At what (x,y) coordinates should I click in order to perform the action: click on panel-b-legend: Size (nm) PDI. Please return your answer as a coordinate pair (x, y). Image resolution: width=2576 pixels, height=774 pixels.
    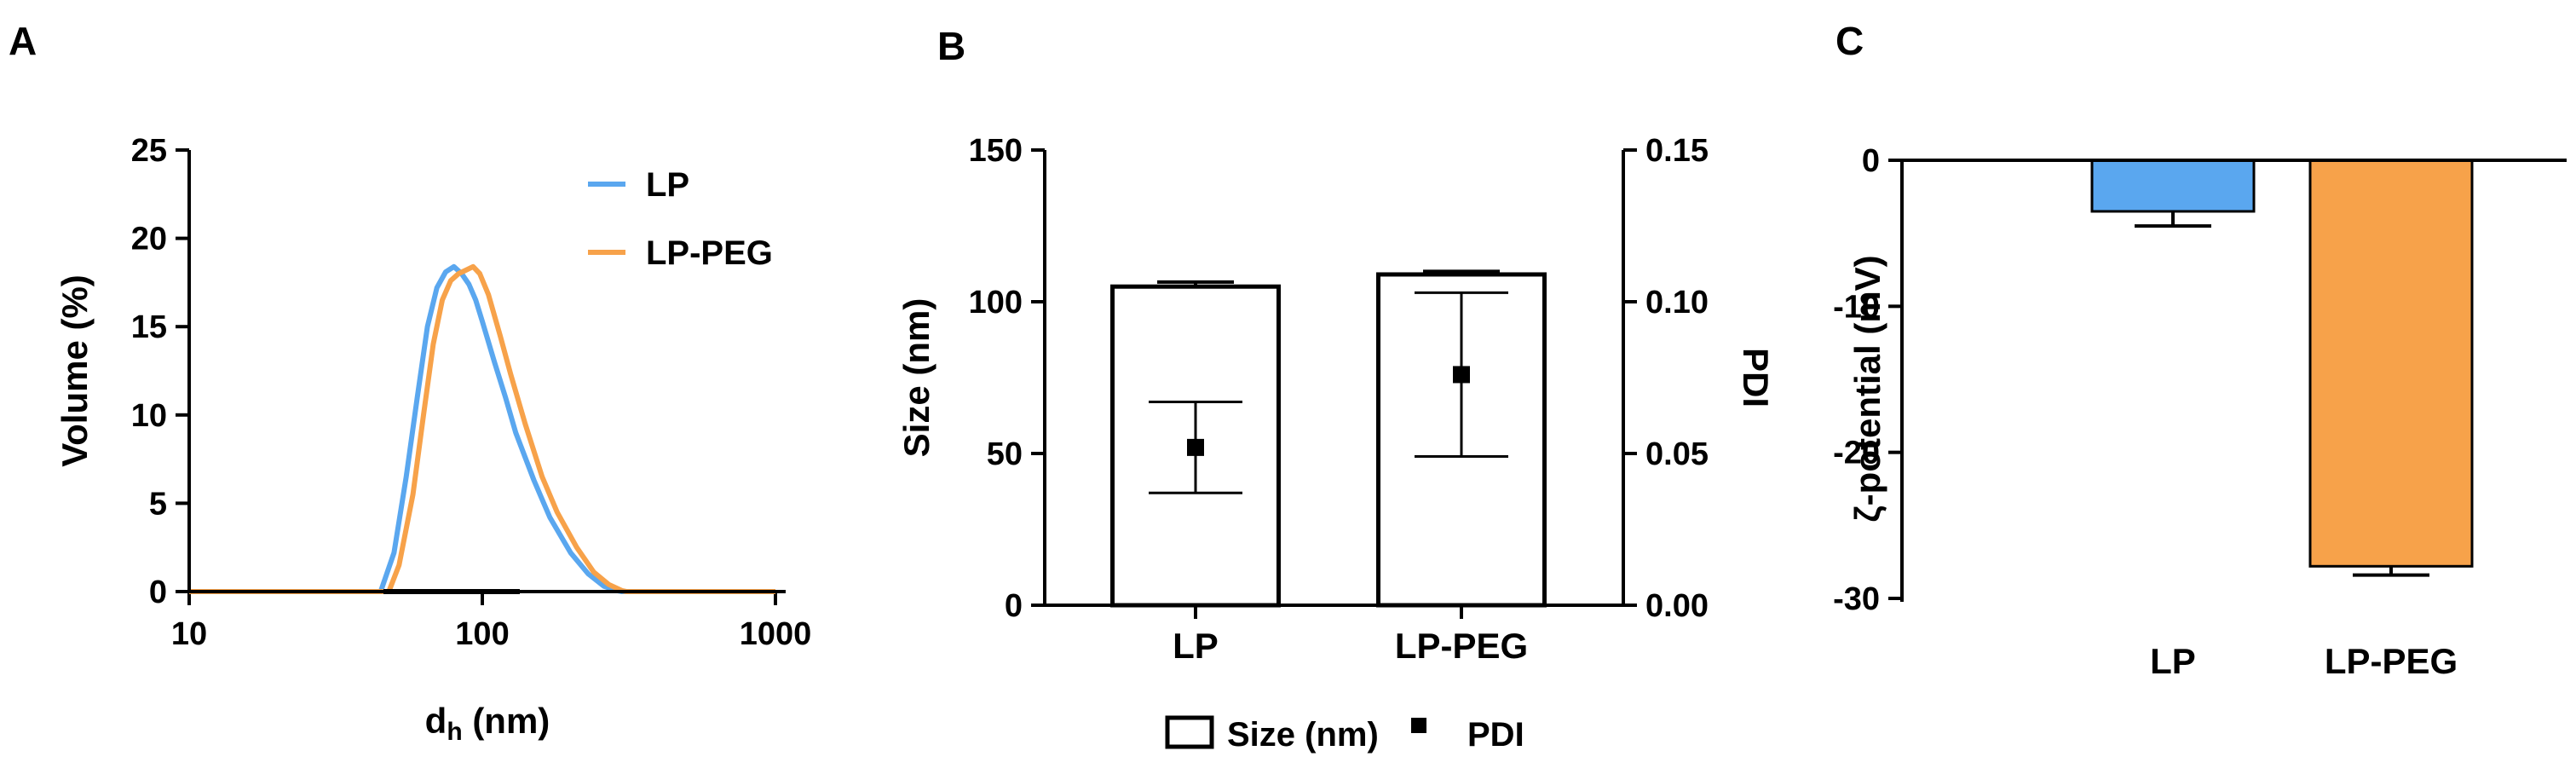
    Looking at the image, I should click on (1344, 734).